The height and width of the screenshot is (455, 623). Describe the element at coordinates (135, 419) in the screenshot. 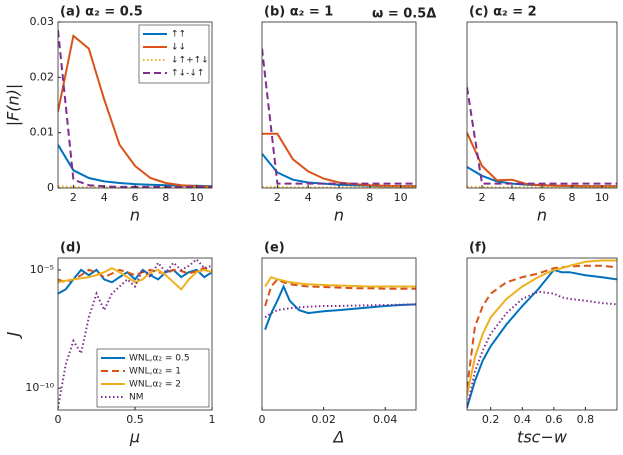

I see `x-tick-label: 0.5` at that location.